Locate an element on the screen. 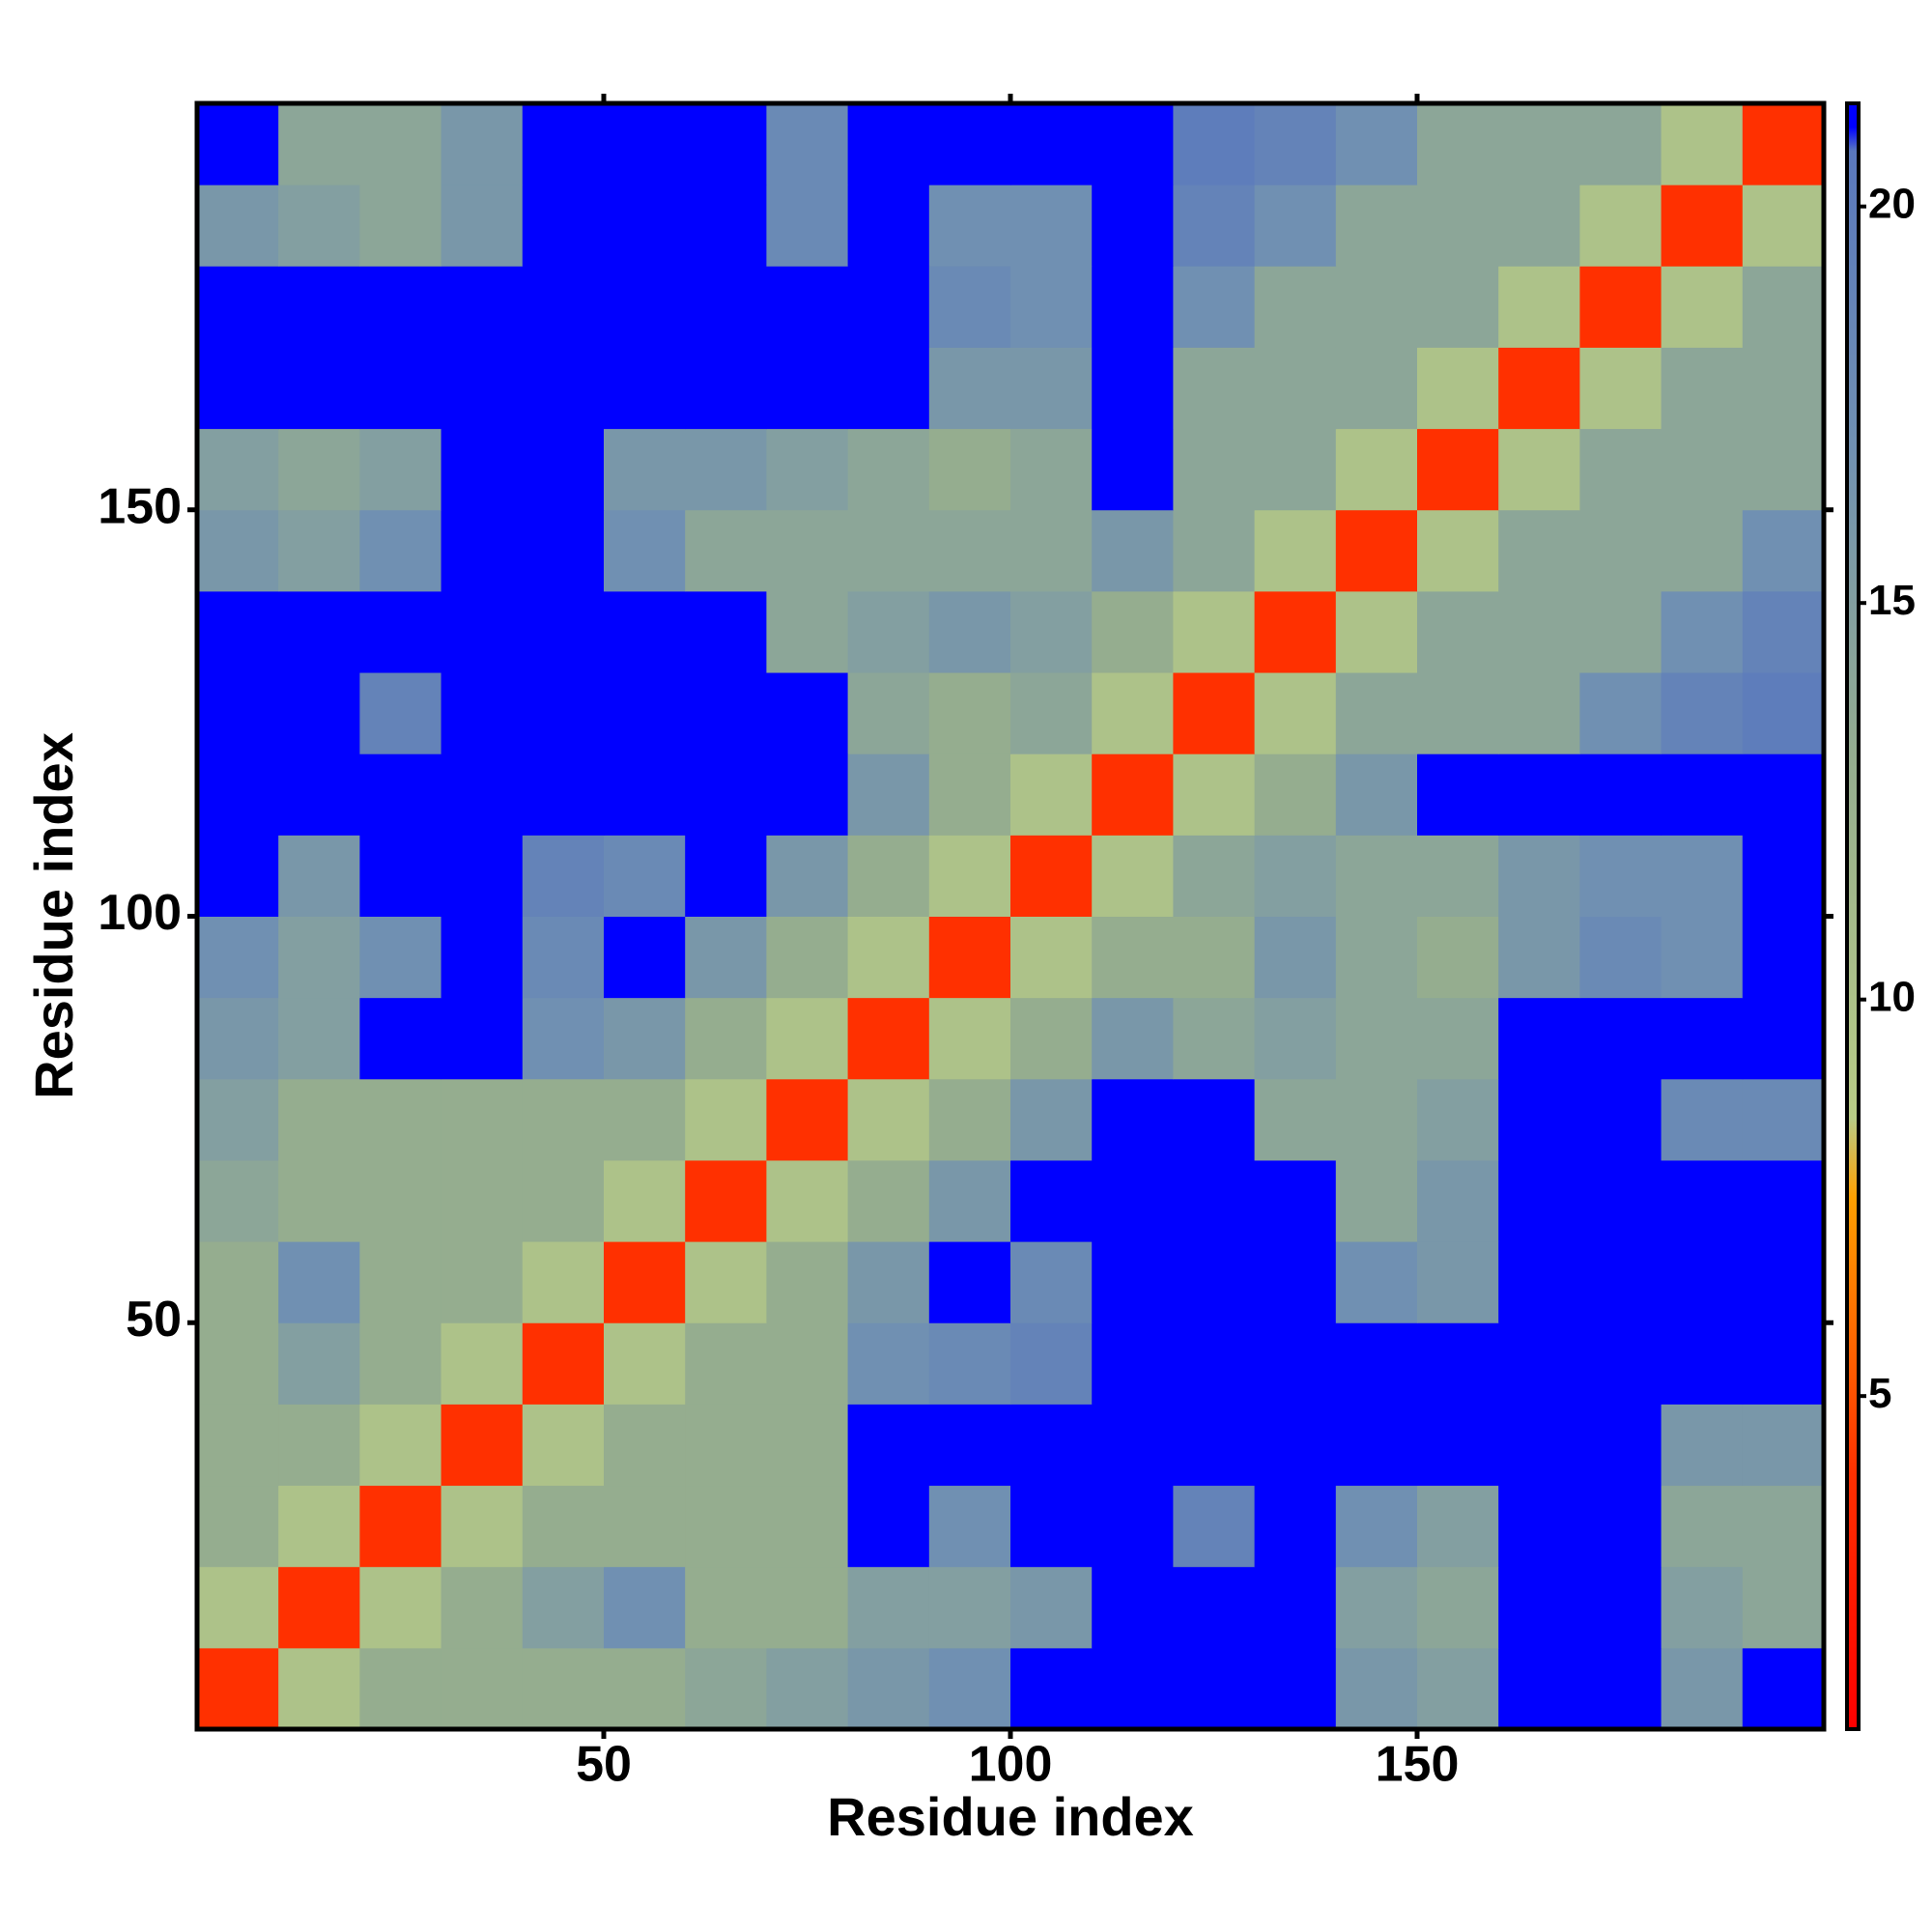 This screenshot has height=1932, width=1932. y-axis-label: Residue index is located at coordinates (53, 915).